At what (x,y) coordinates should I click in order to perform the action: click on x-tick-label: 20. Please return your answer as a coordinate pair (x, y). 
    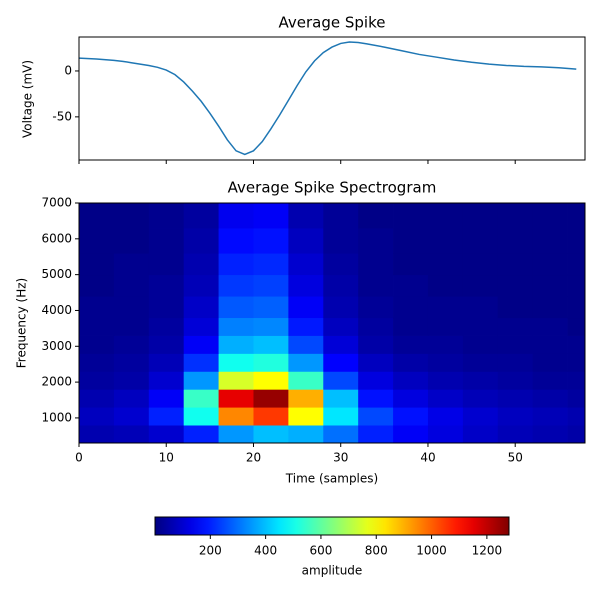
    Looking at the image, I should click on (253, 458).